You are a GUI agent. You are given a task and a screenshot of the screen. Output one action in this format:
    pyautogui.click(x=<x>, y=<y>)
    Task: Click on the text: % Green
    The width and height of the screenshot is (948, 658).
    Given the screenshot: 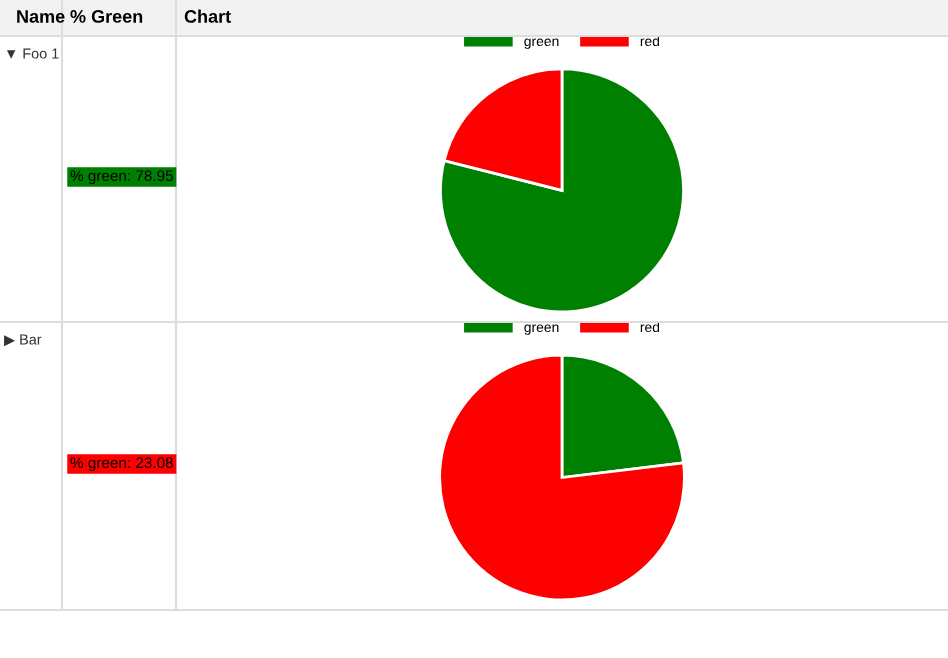 What is the action you would take?
    pyautogui.click(x=106, y=16)
    